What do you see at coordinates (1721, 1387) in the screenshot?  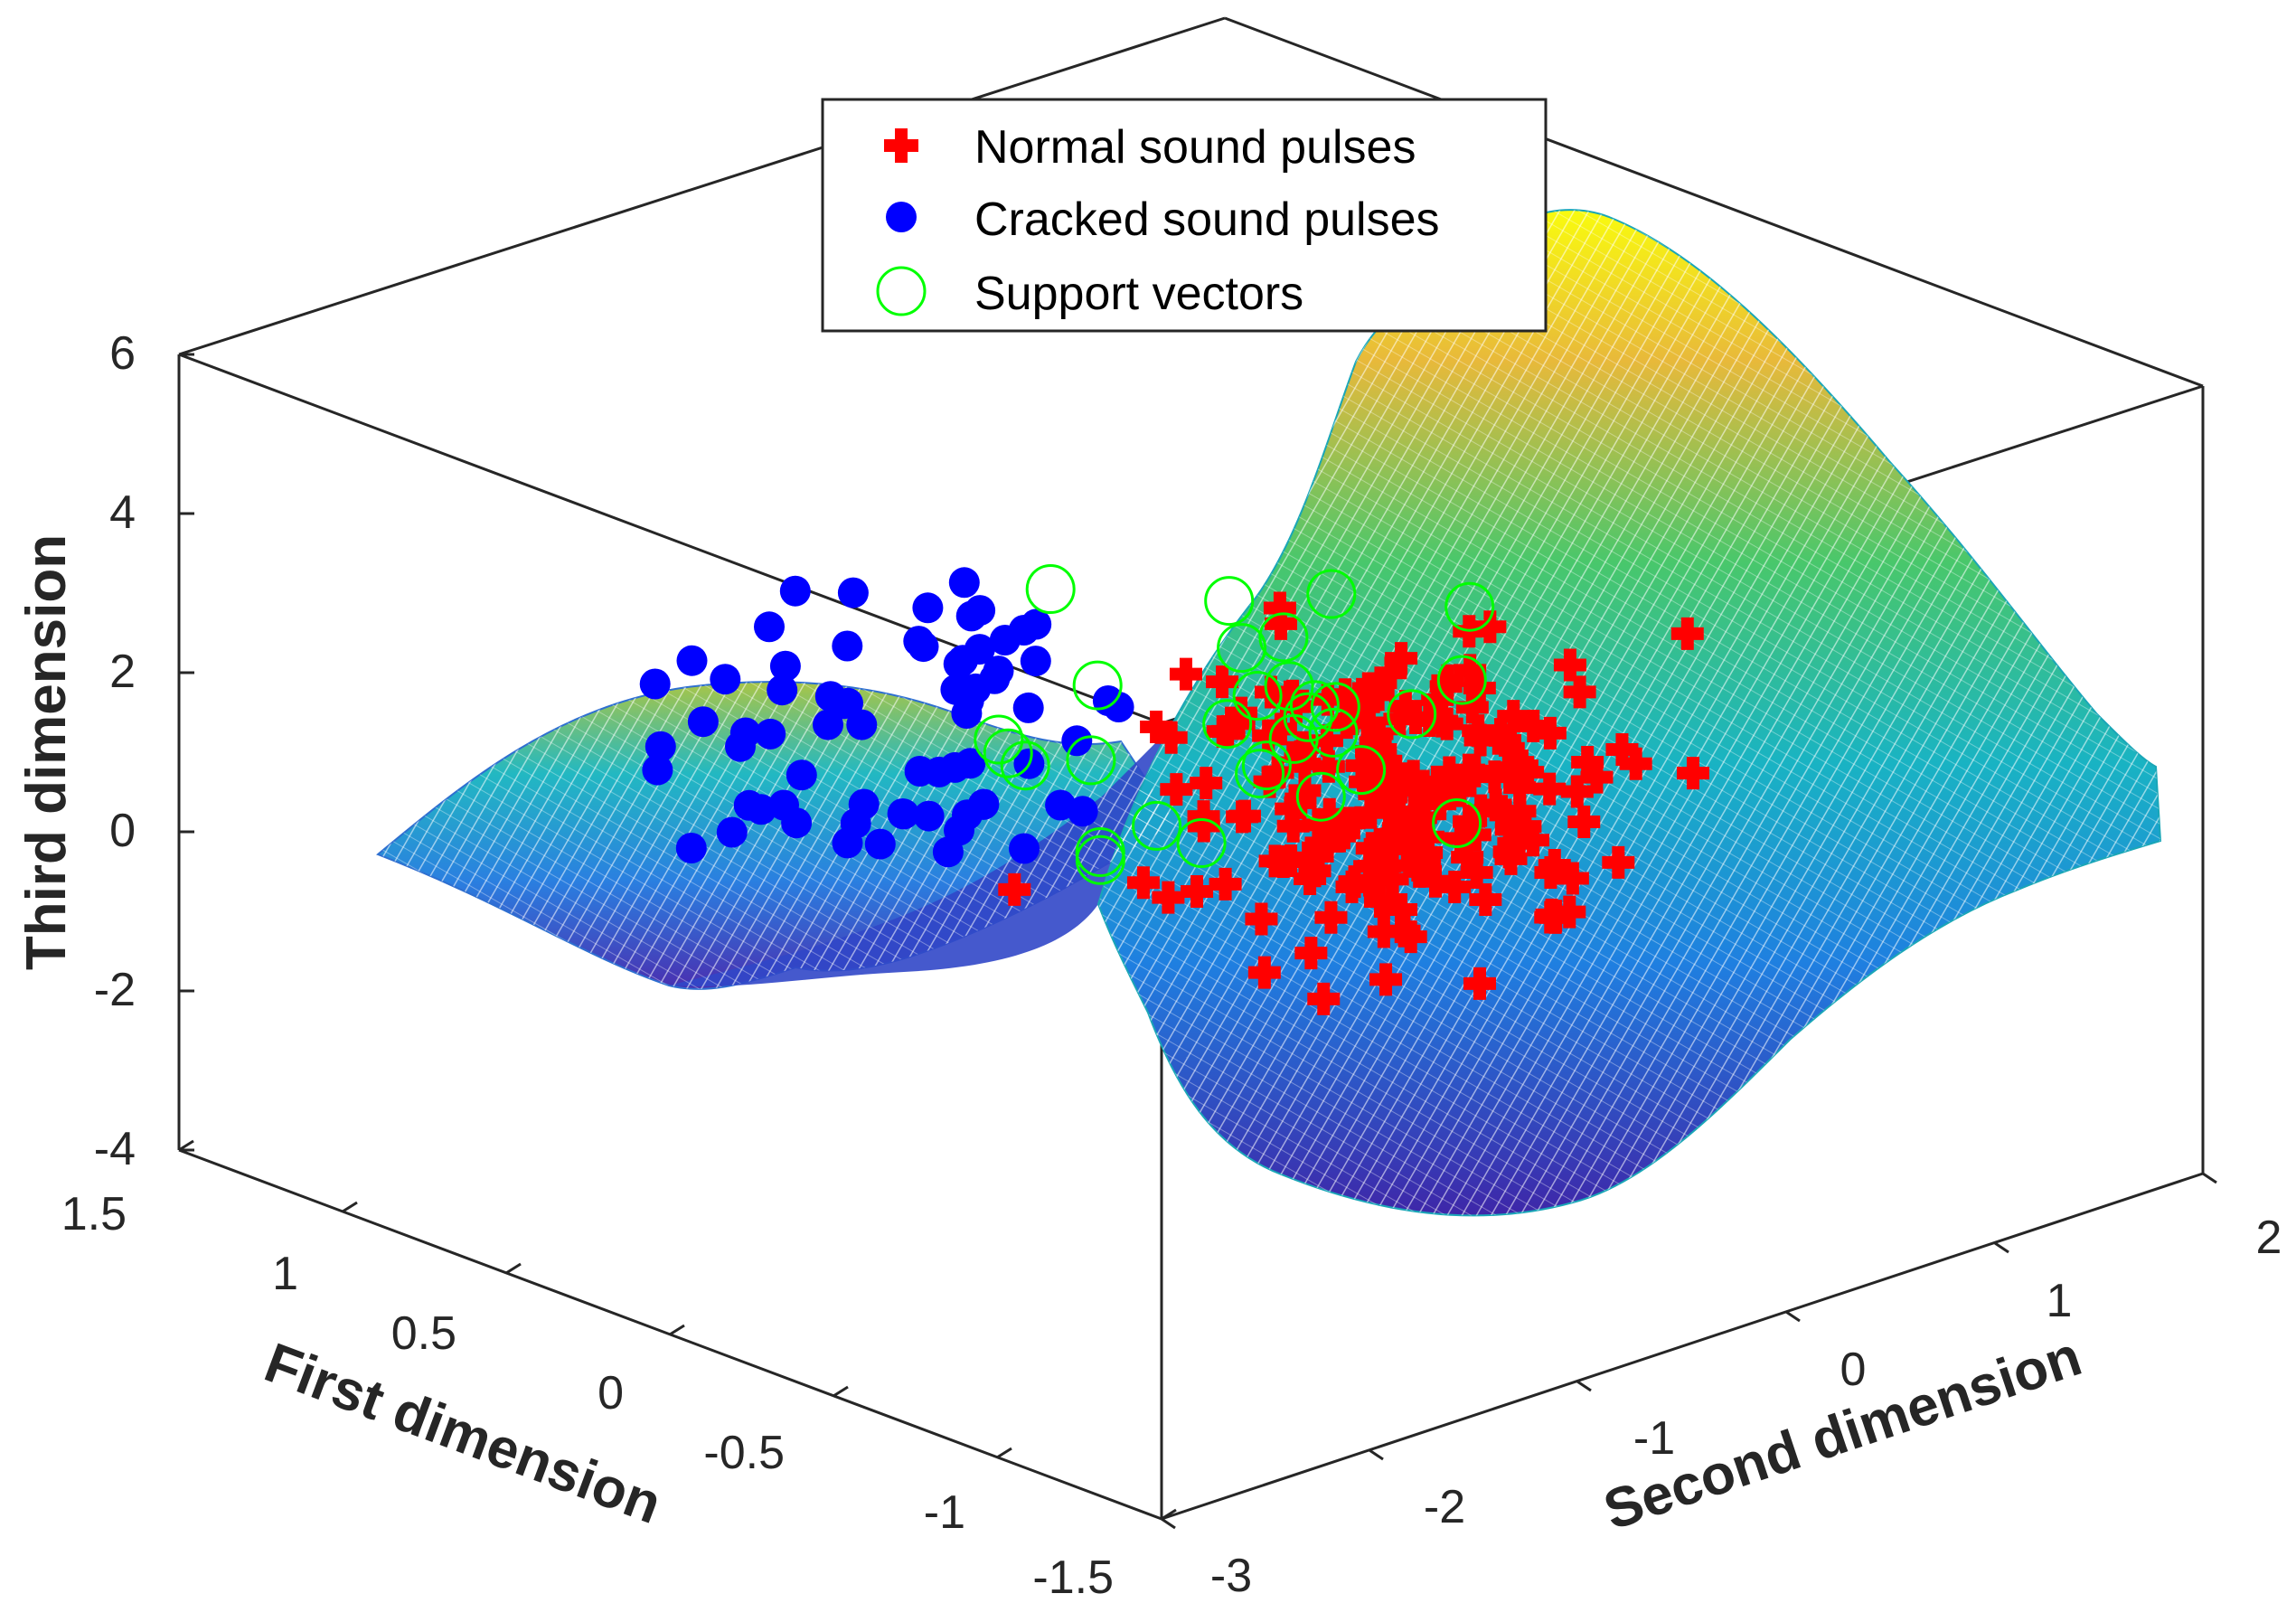 I see `y-axis: -3 -2 -1 0 1 2 Second dimension` at bounding box center [1721, 1387].